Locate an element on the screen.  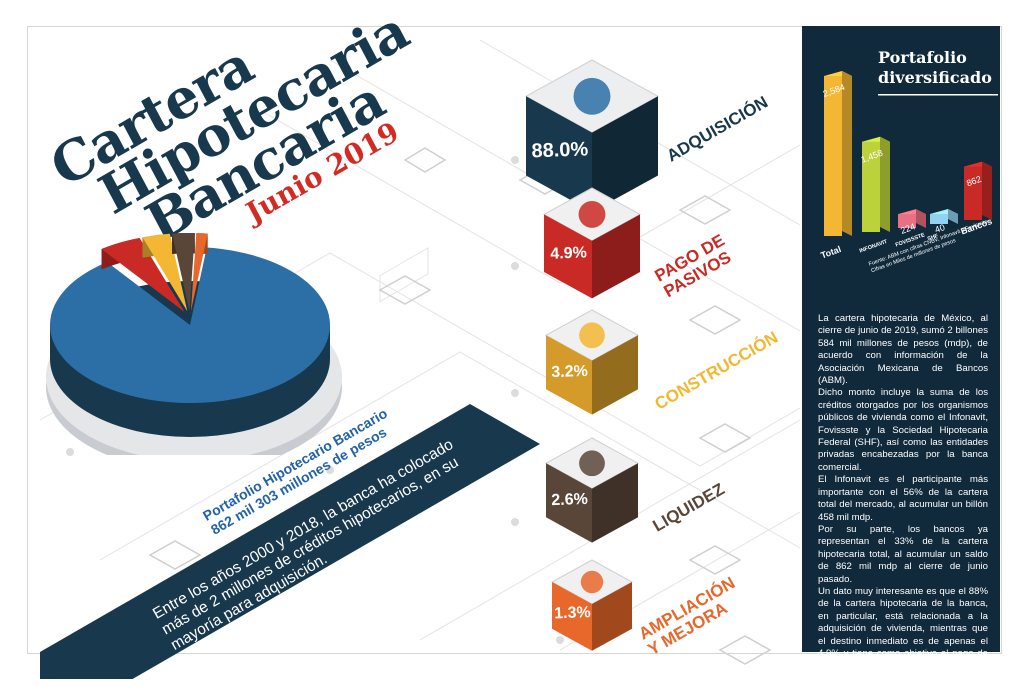
cube-value: 2.6% is located at coordinates (569, 500).